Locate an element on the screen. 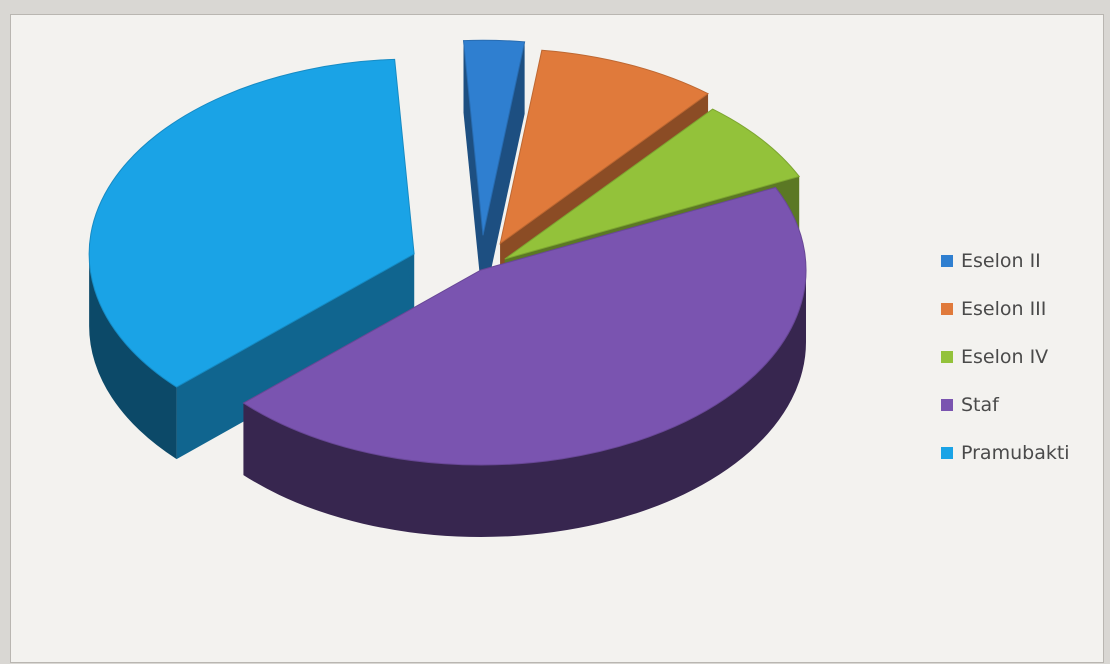  legend-label: Eselon II is located at coordinates (1001, 261).